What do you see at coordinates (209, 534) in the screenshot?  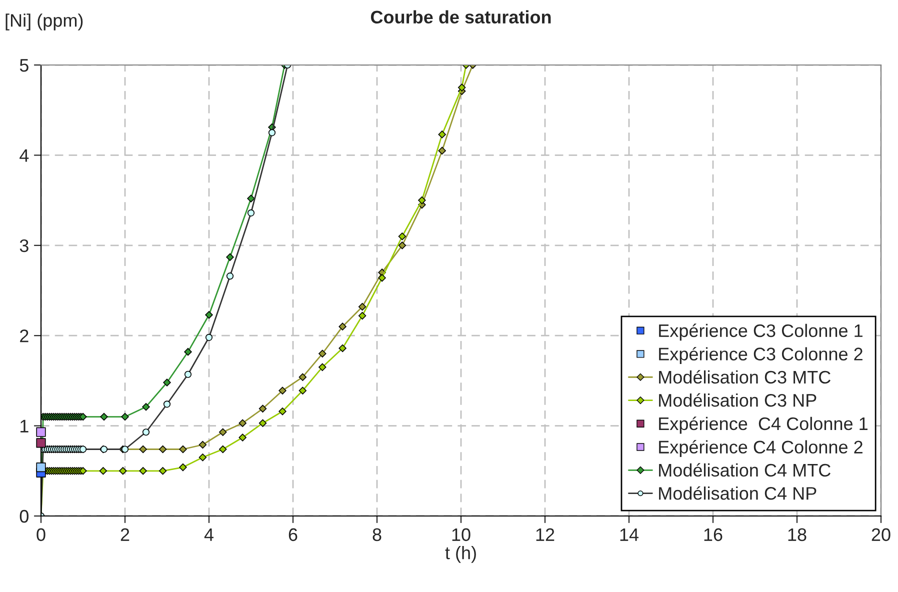 I see `x-tick-label: 4` at bounding box center [209, 534].